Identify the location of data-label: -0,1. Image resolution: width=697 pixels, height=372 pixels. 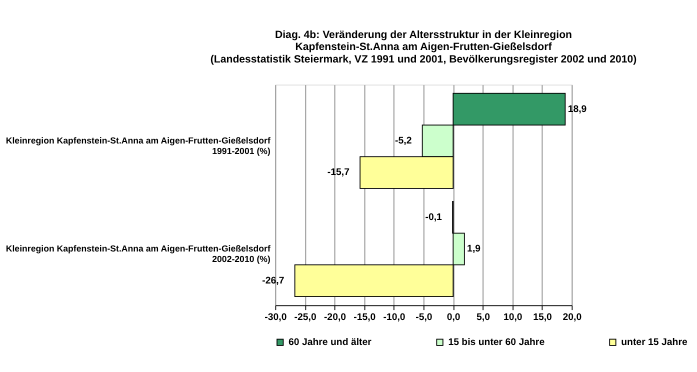
(434, 217).